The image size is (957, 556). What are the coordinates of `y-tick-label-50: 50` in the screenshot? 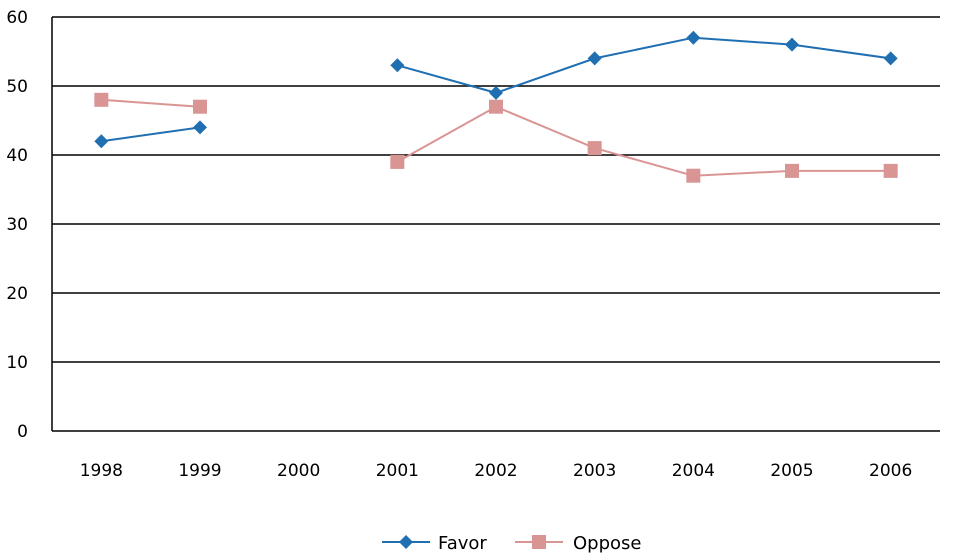 It's located at (17, 87).